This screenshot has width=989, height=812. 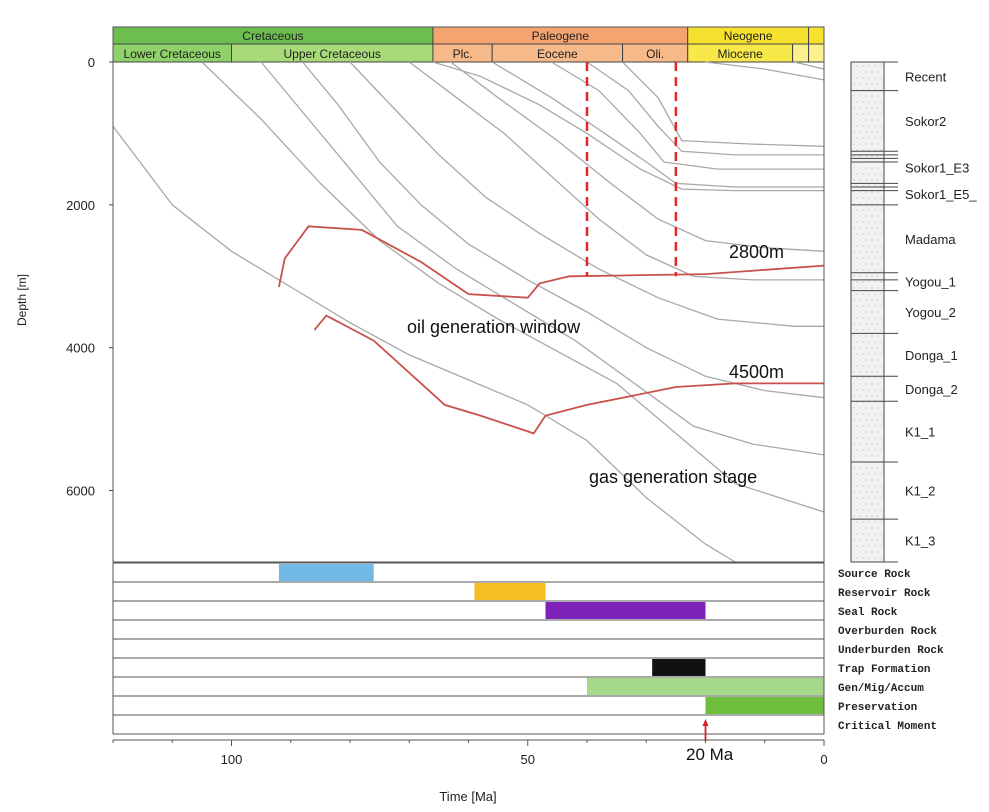 I want to click on formation-label-yogou-1: Yogou_1, so click(x=930, y=282).